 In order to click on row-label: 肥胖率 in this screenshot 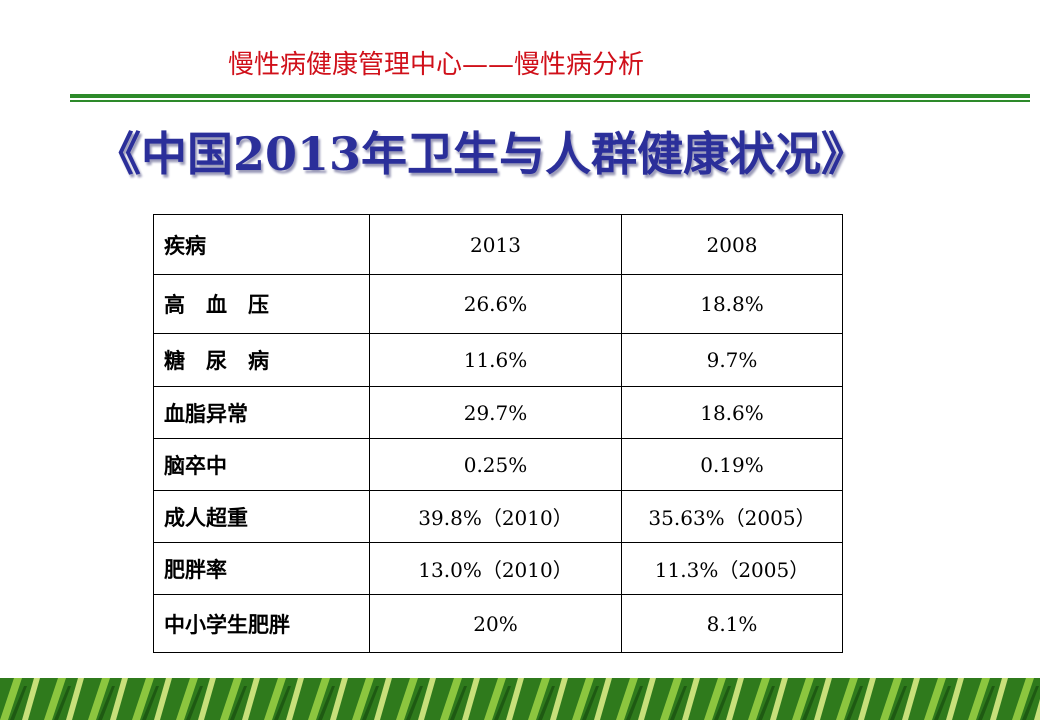, I will do `click(261, 568)`.